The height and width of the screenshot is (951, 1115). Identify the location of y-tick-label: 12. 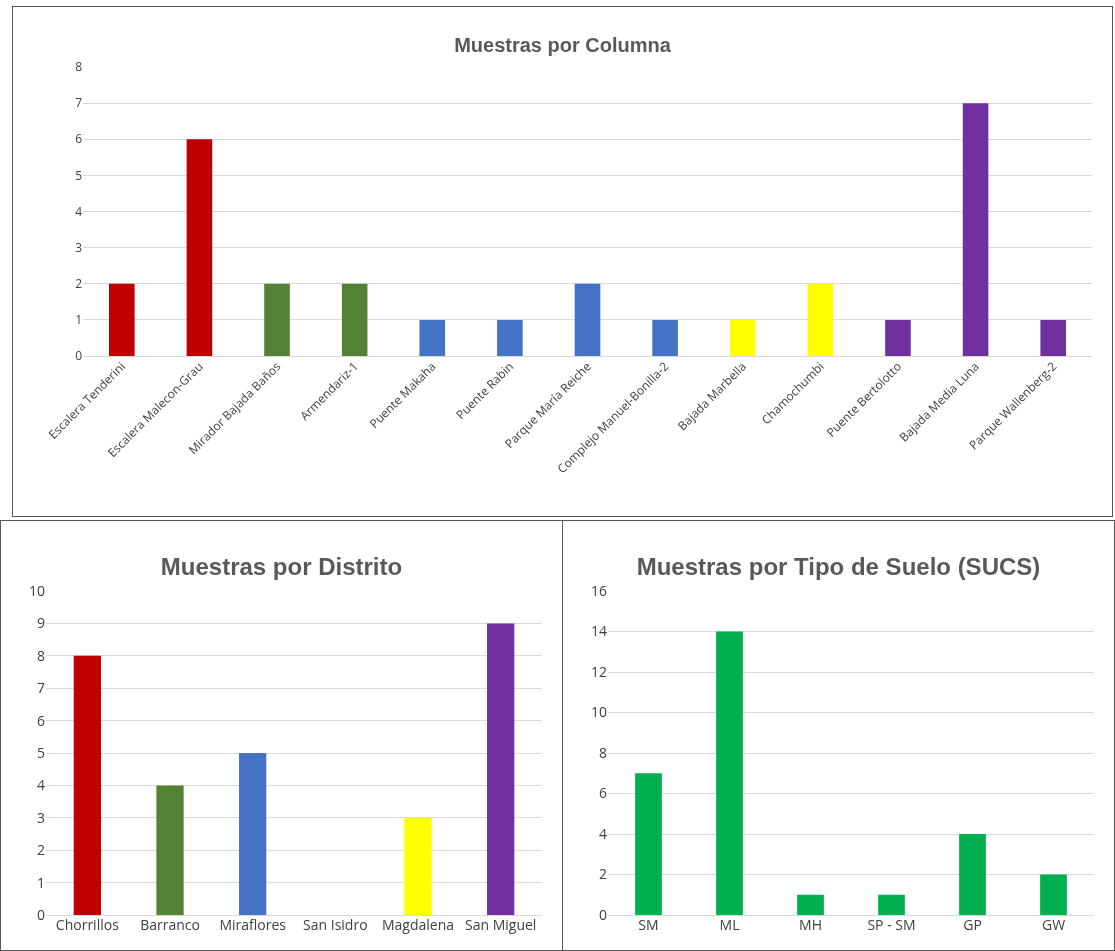
(598, 671).